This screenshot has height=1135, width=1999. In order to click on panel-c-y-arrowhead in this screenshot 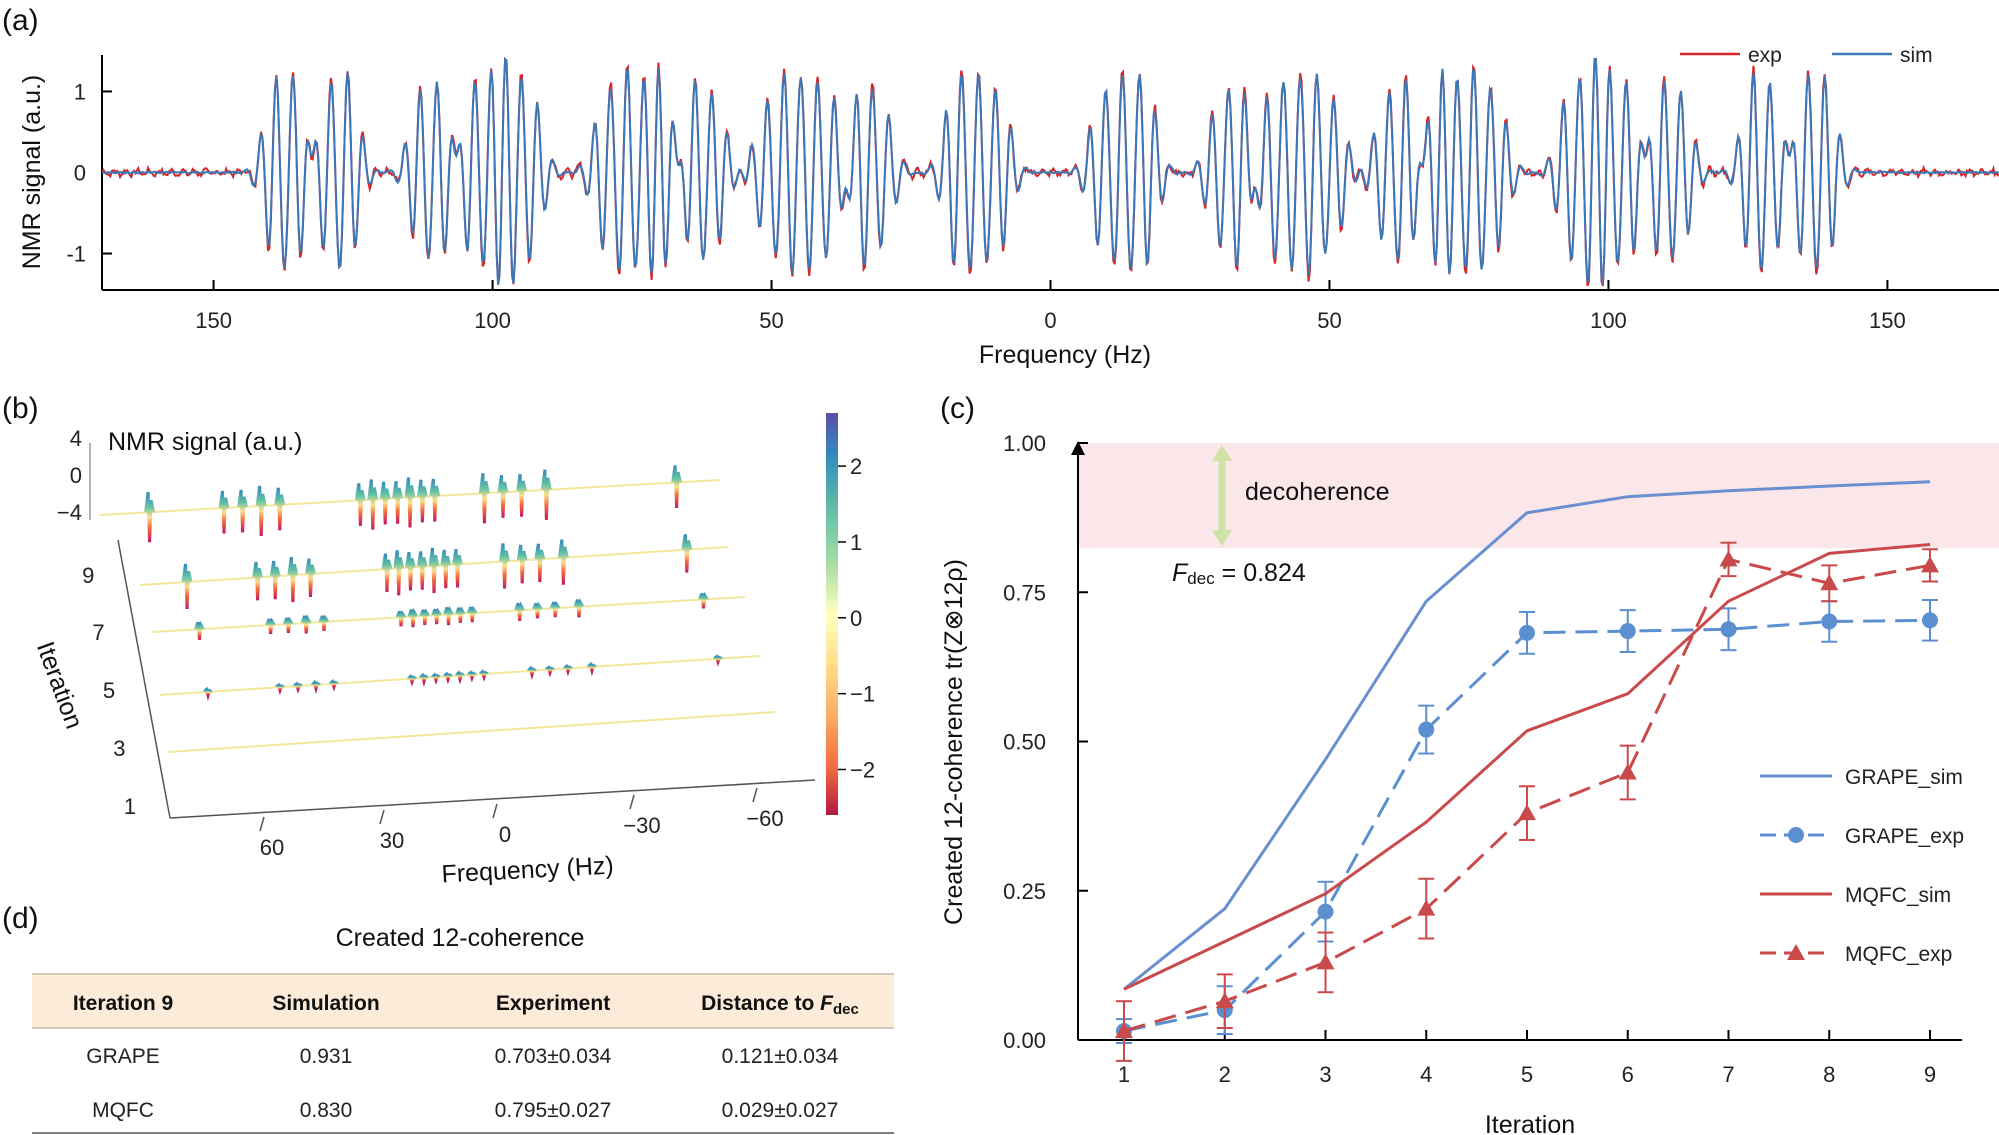, I will do `click(1078, 448)`.